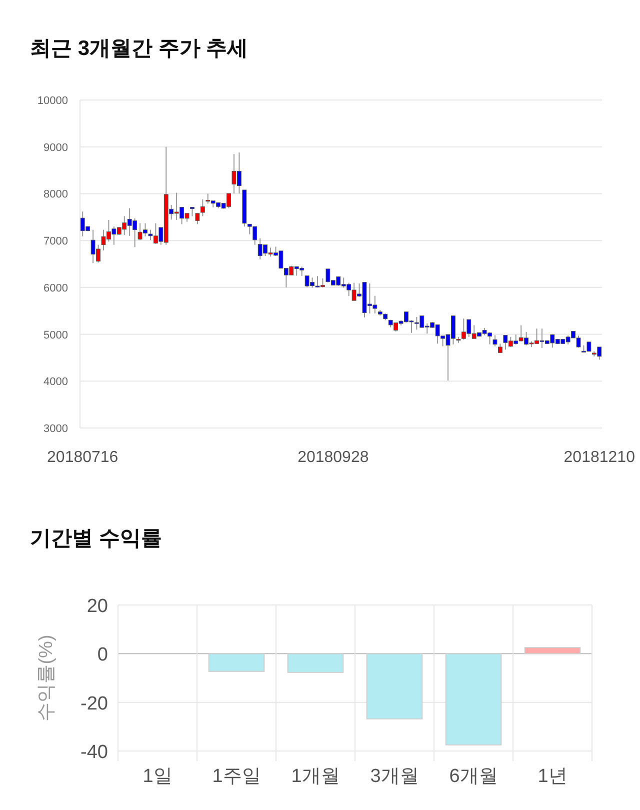 The height and width of the screenshot is (810, 640). Describe the element at coordinates (56, 242) in the screenshot. I see `y-tick-label: 7000` at that location.